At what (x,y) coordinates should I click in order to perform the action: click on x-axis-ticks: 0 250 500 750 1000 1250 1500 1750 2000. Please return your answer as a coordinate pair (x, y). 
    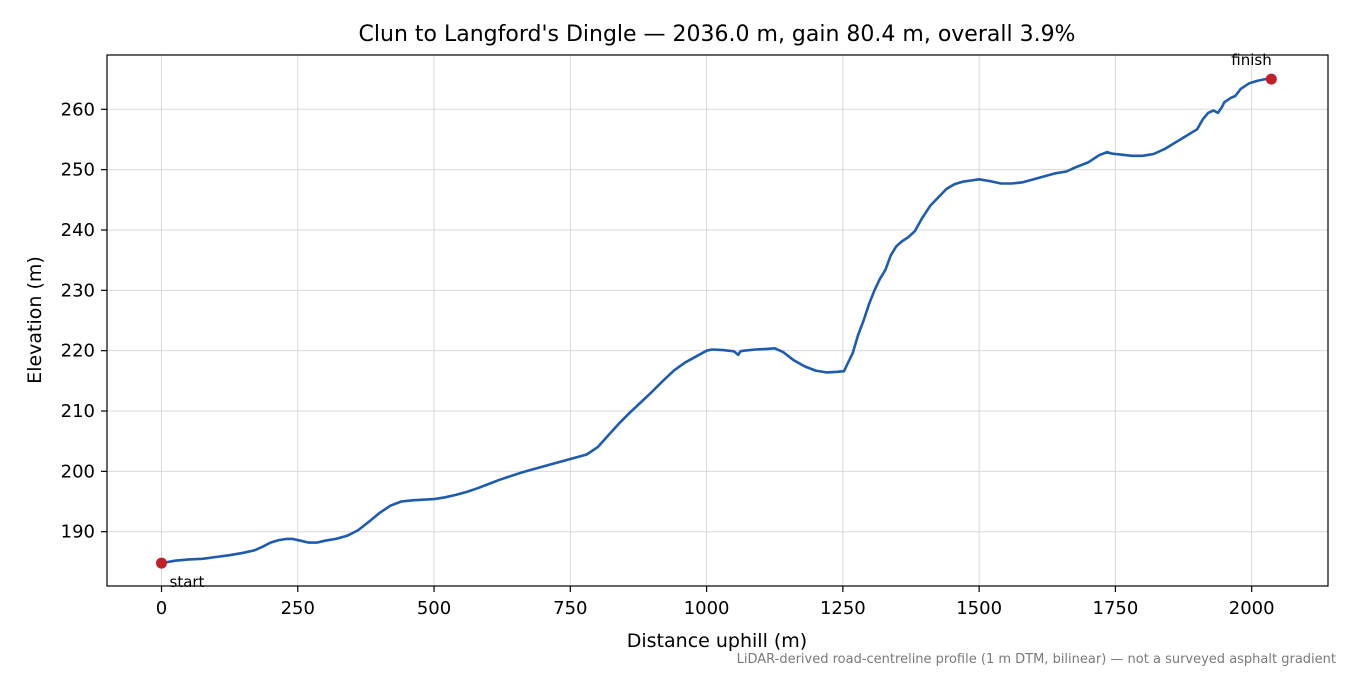
    Looking at the image, I should click on (715, 602).